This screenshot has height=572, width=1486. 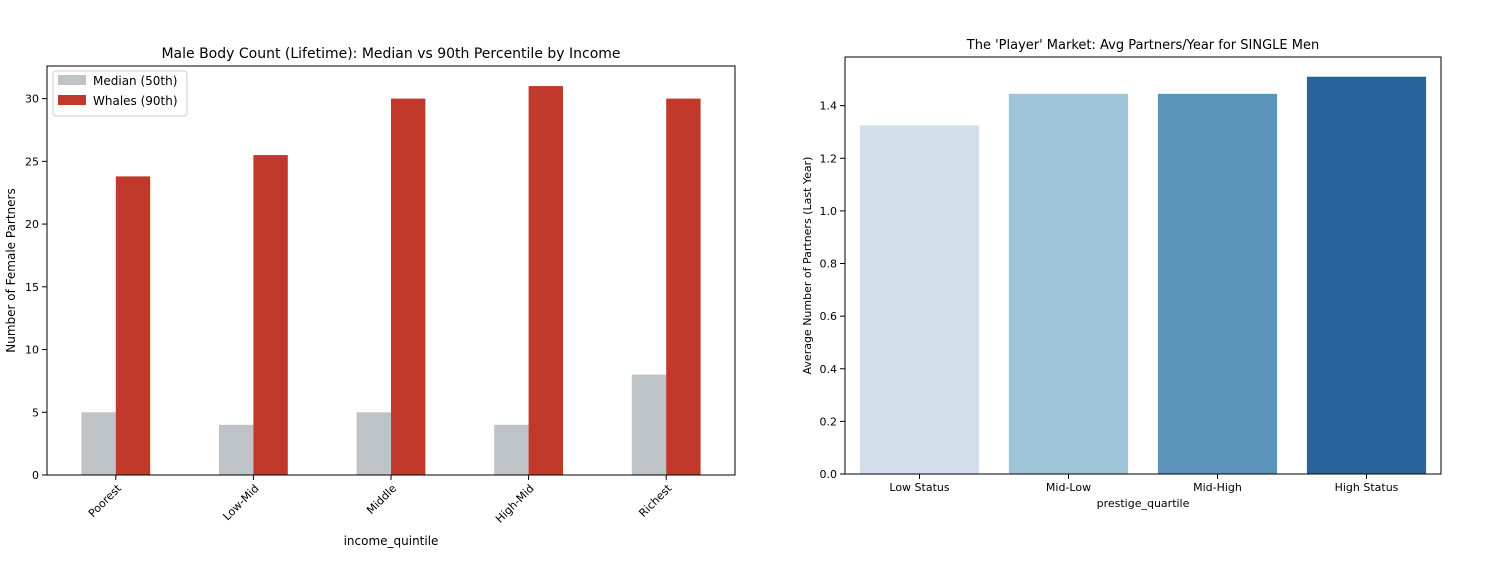 What do you see at coordinates (829, 316) in the screenshot?
I see `y-tick-label: 0.6` at bounding box center [829, 316].